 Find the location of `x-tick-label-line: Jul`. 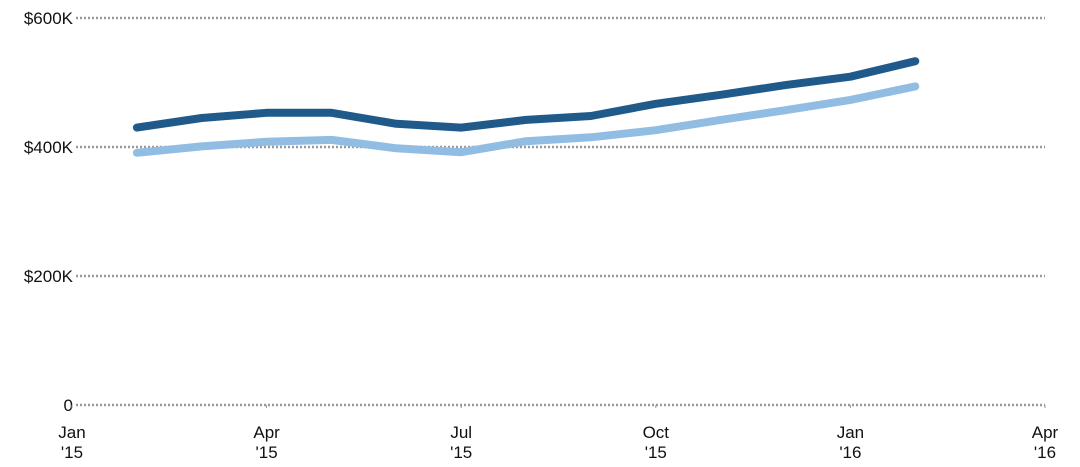

x-tick-label-line: Jul is located at coordinates (461, 432).